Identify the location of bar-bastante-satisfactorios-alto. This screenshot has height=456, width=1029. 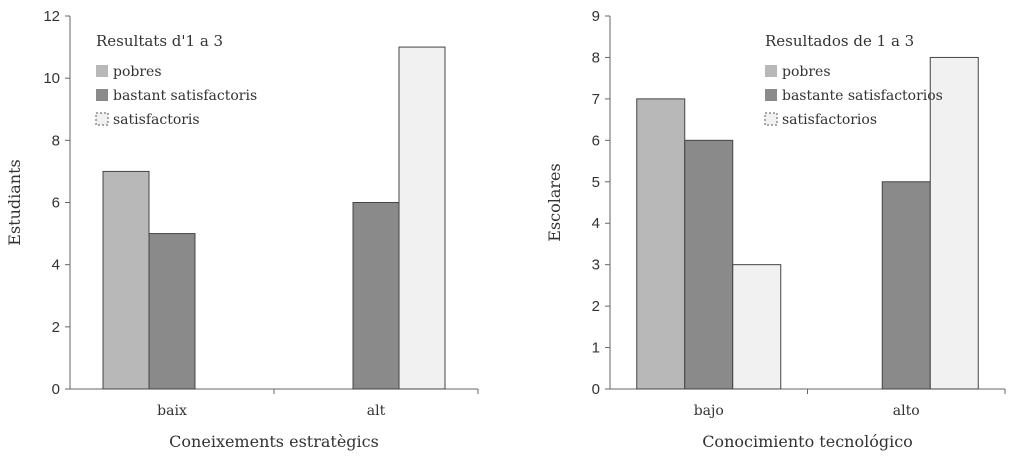
(906, 285).